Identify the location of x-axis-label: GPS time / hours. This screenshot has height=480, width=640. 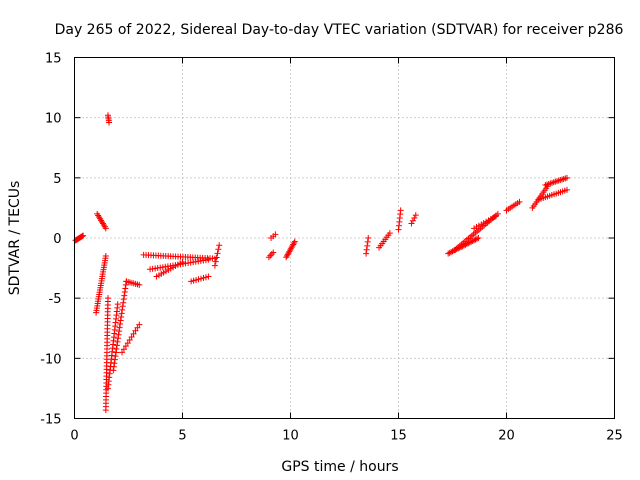
(339, 467).